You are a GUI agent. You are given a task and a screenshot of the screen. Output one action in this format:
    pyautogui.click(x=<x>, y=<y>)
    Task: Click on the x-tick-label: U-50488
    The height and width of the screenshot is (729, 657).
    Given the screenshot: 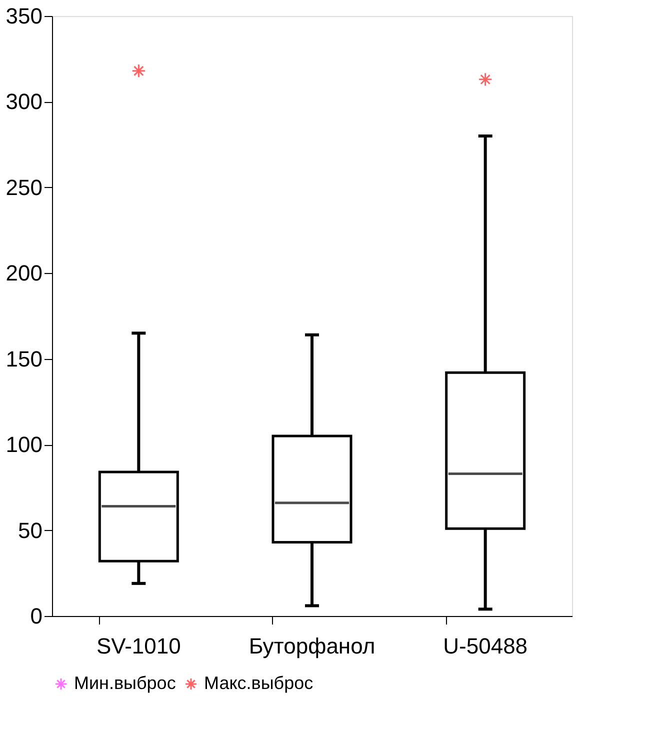 What is the action you would take?
    pyautogui.click(x=485, y=646)
    